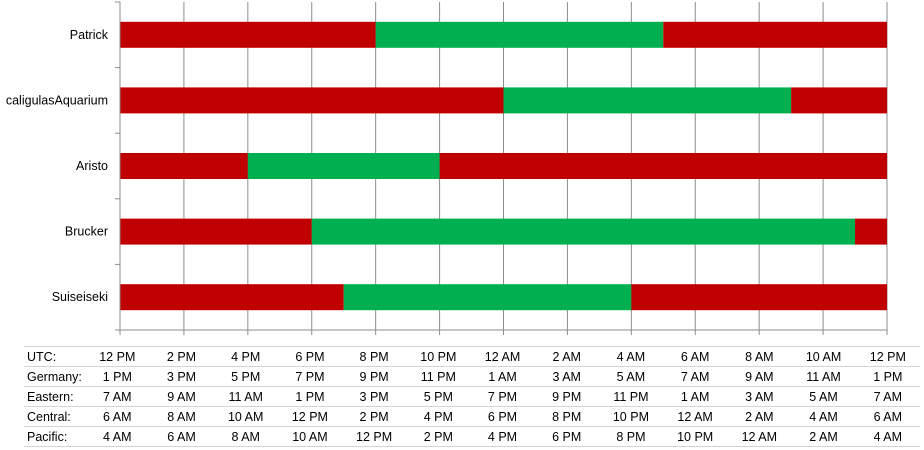 The width and height of the screenshot is (924, 450). What do you see at coordinates (55, 376) in the screenshot?
I see `timezone-name: Germany:` at bounding box center [55, 376].